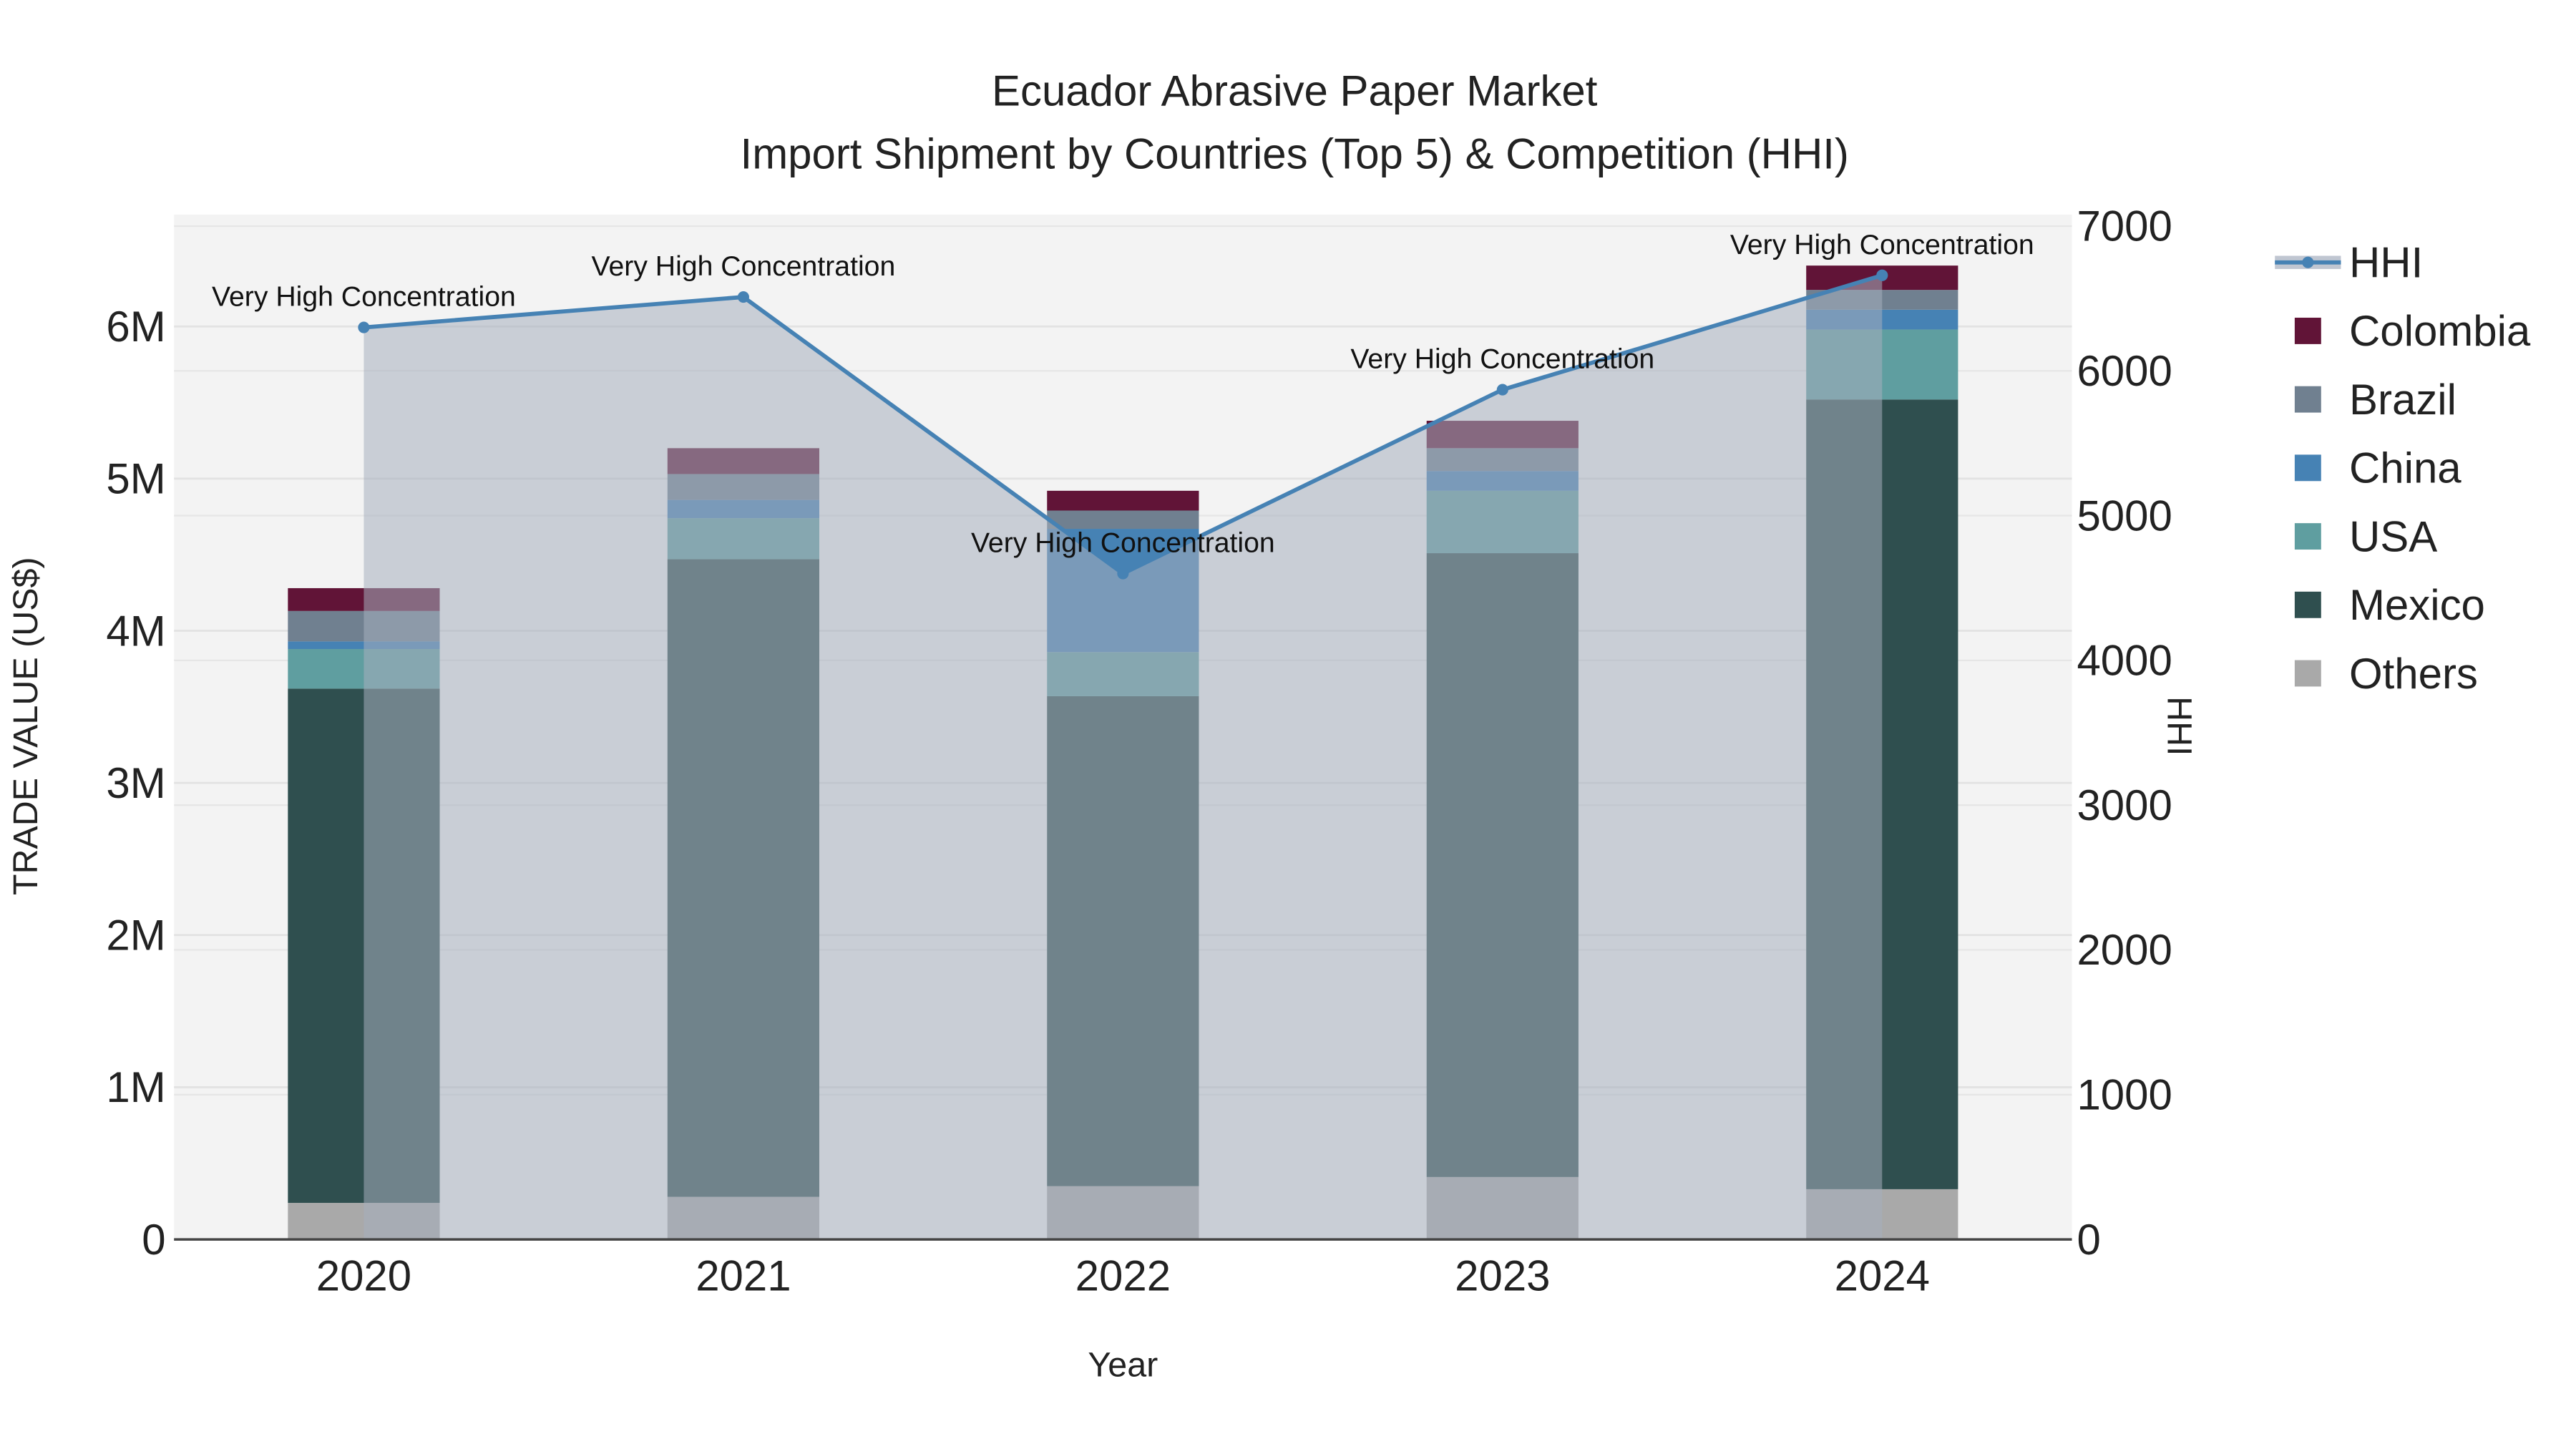 This screenshot has width=2576, height=1449. I want to click on legend-label: Colombia, so click(2440, 331).